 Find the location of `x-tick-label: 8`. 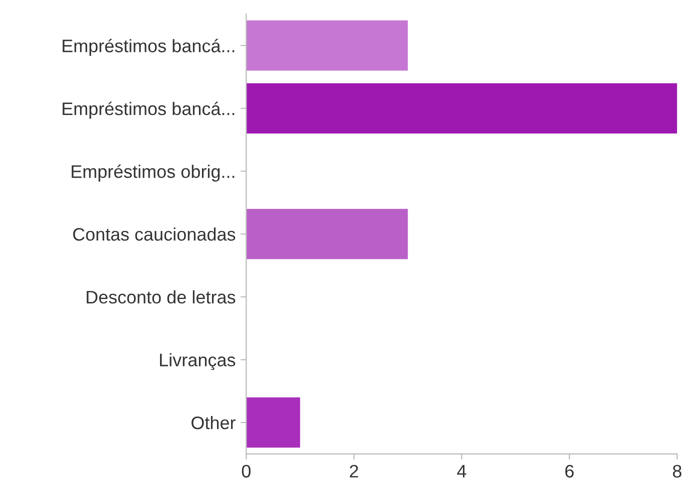

x-tick-label: 8 is located at coordinates (677, 471).